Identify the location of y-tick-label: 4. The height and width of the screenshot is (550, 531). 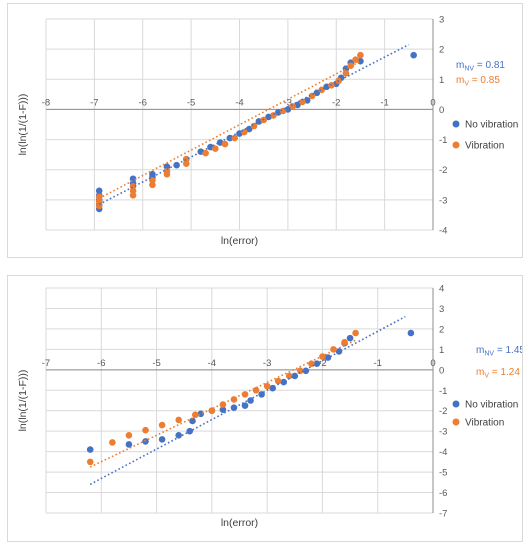
(441, 289).